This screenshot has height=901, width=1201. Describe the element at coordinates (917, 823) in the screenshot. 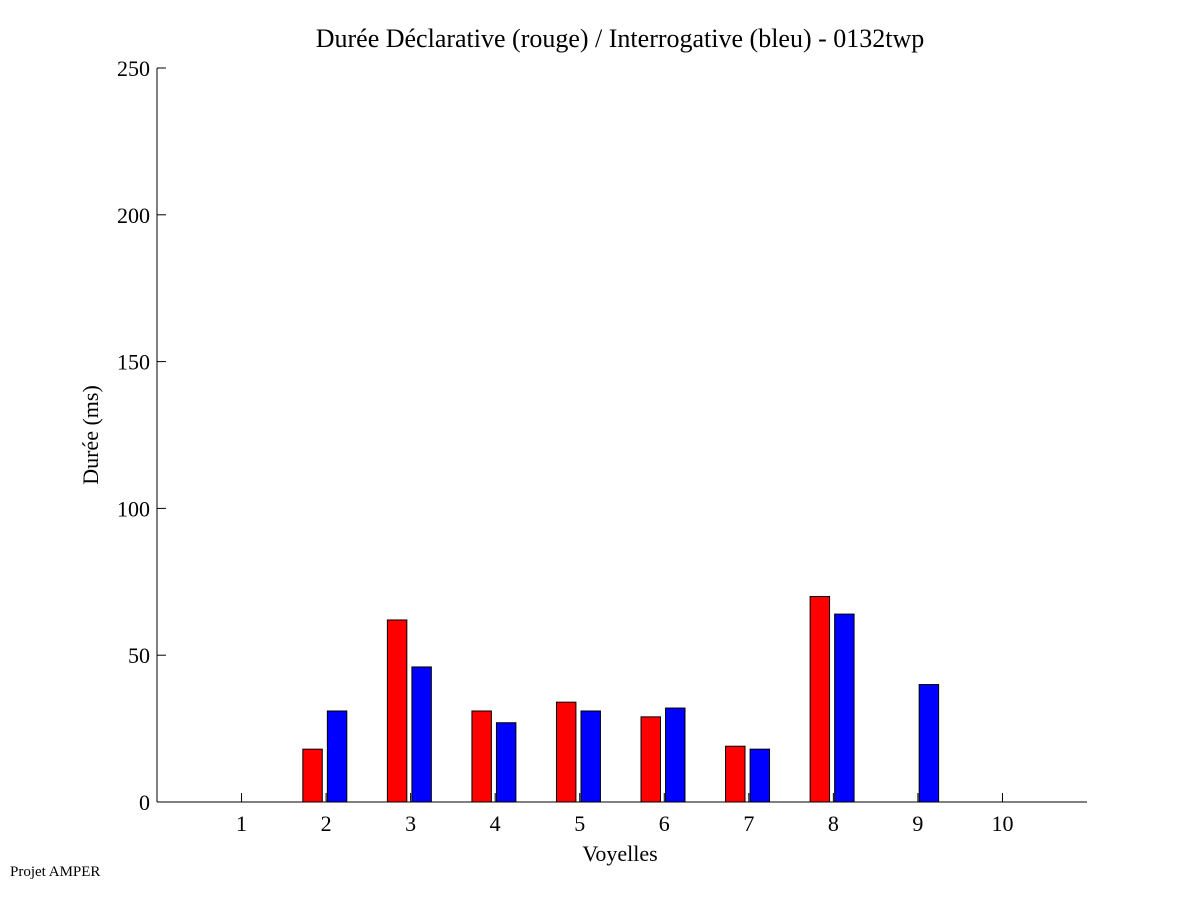

I see `x-tick-label: 9` at that location.